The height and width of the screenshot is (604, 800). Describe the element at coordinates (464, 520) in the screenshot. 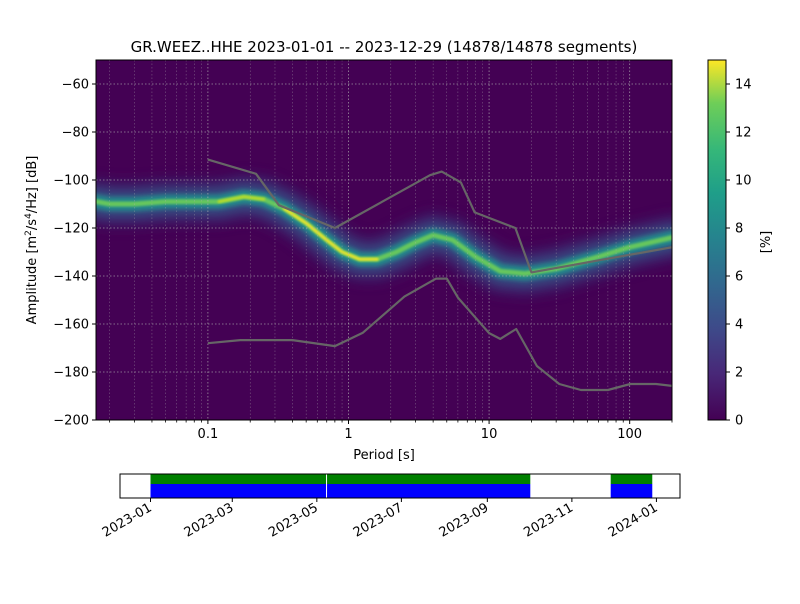

I see `timeline-tick-label: 2023-09` at that location.